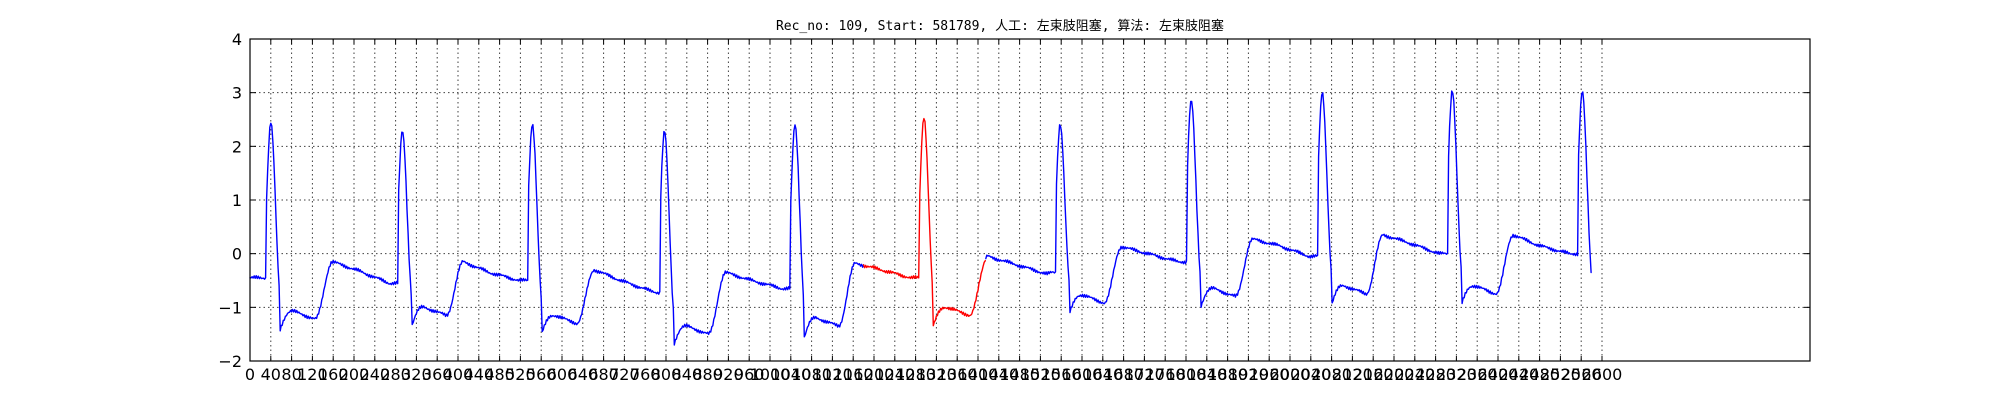 This screenshot has height=400, width=2000. Describe the element at coordinates (1248, 374) in the screenshot. I see `x-tick-label: 1920` at that location.